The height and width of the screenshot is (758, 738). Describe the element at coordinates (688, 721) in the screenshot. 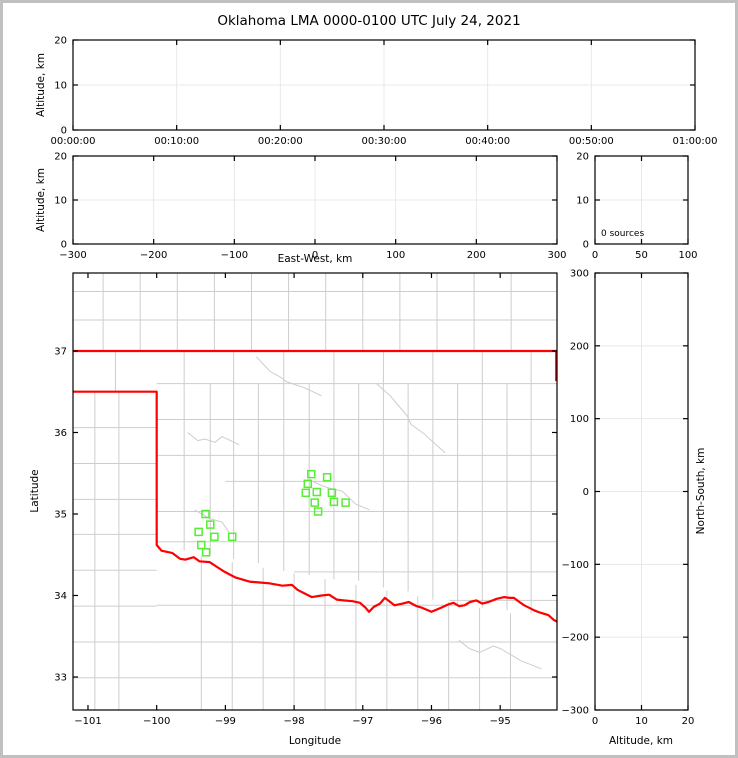

I see `x-tick-label: 20` at that location.